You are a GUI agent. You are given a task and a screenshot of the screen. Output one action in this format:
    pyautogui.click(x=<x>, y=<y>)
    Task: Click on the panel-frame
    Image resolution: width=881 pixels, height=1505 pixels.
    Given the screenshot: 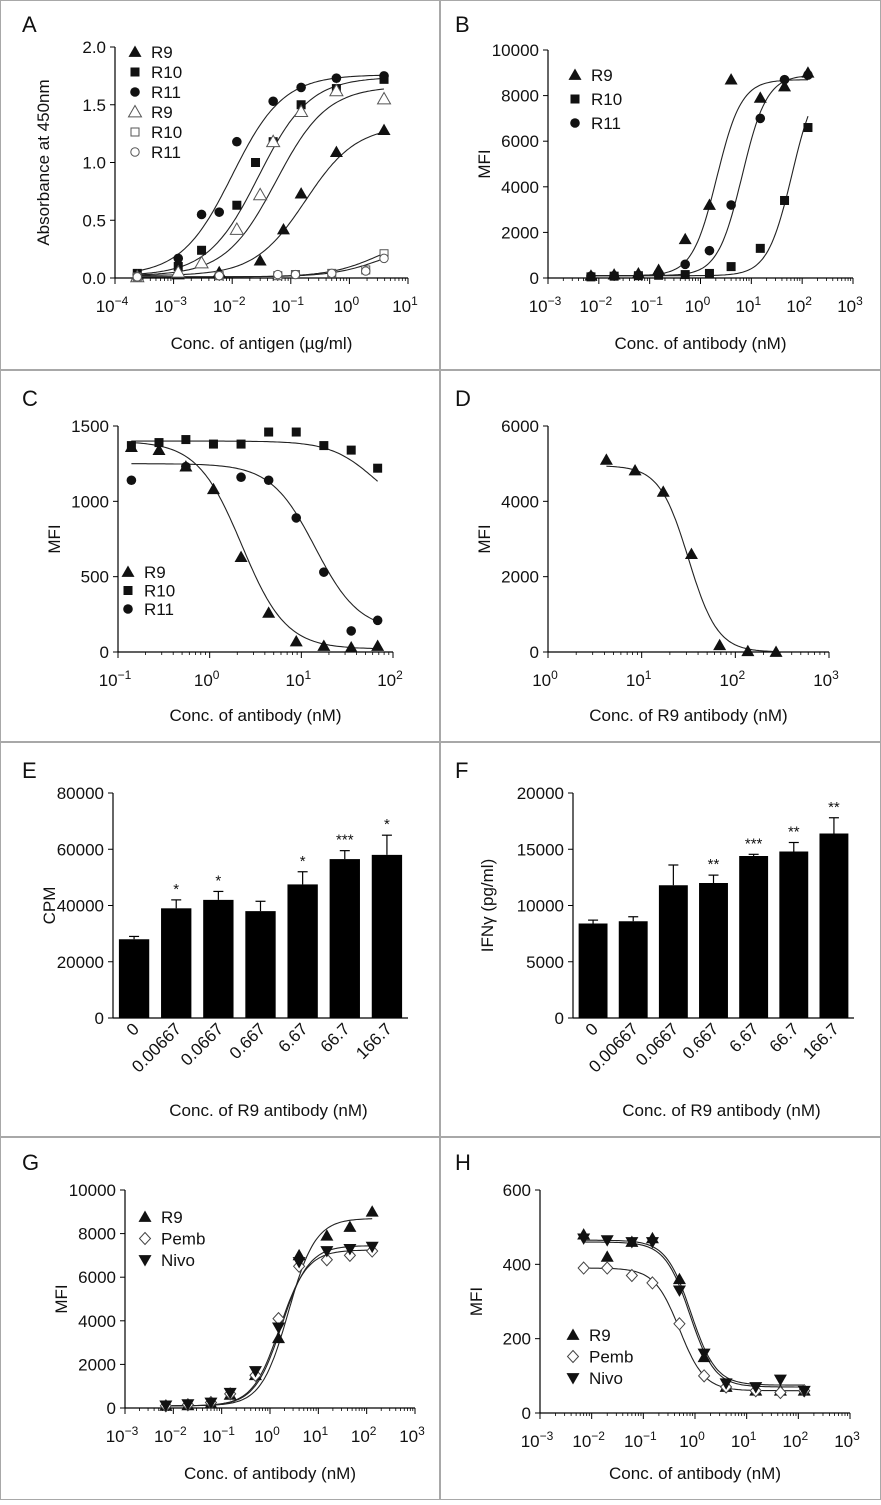 What is the action you would take?
    pyautogui.click(x=220, y=556)
    